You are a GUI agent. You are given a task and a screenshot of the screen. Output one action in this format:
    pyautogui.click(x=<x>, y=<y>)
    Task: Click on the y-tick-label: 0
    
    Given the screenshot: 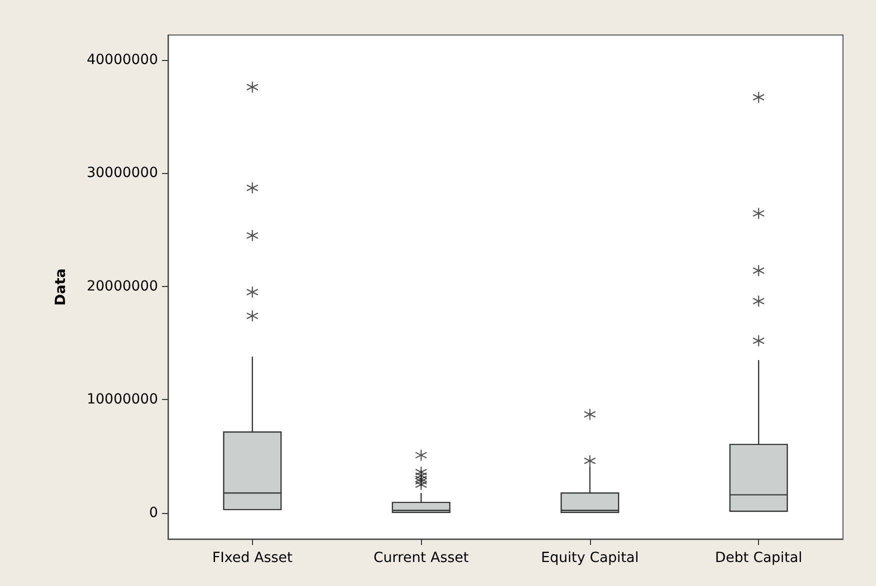 What is the action you would take?
    pyautogui.click(x=153, y=512)
    